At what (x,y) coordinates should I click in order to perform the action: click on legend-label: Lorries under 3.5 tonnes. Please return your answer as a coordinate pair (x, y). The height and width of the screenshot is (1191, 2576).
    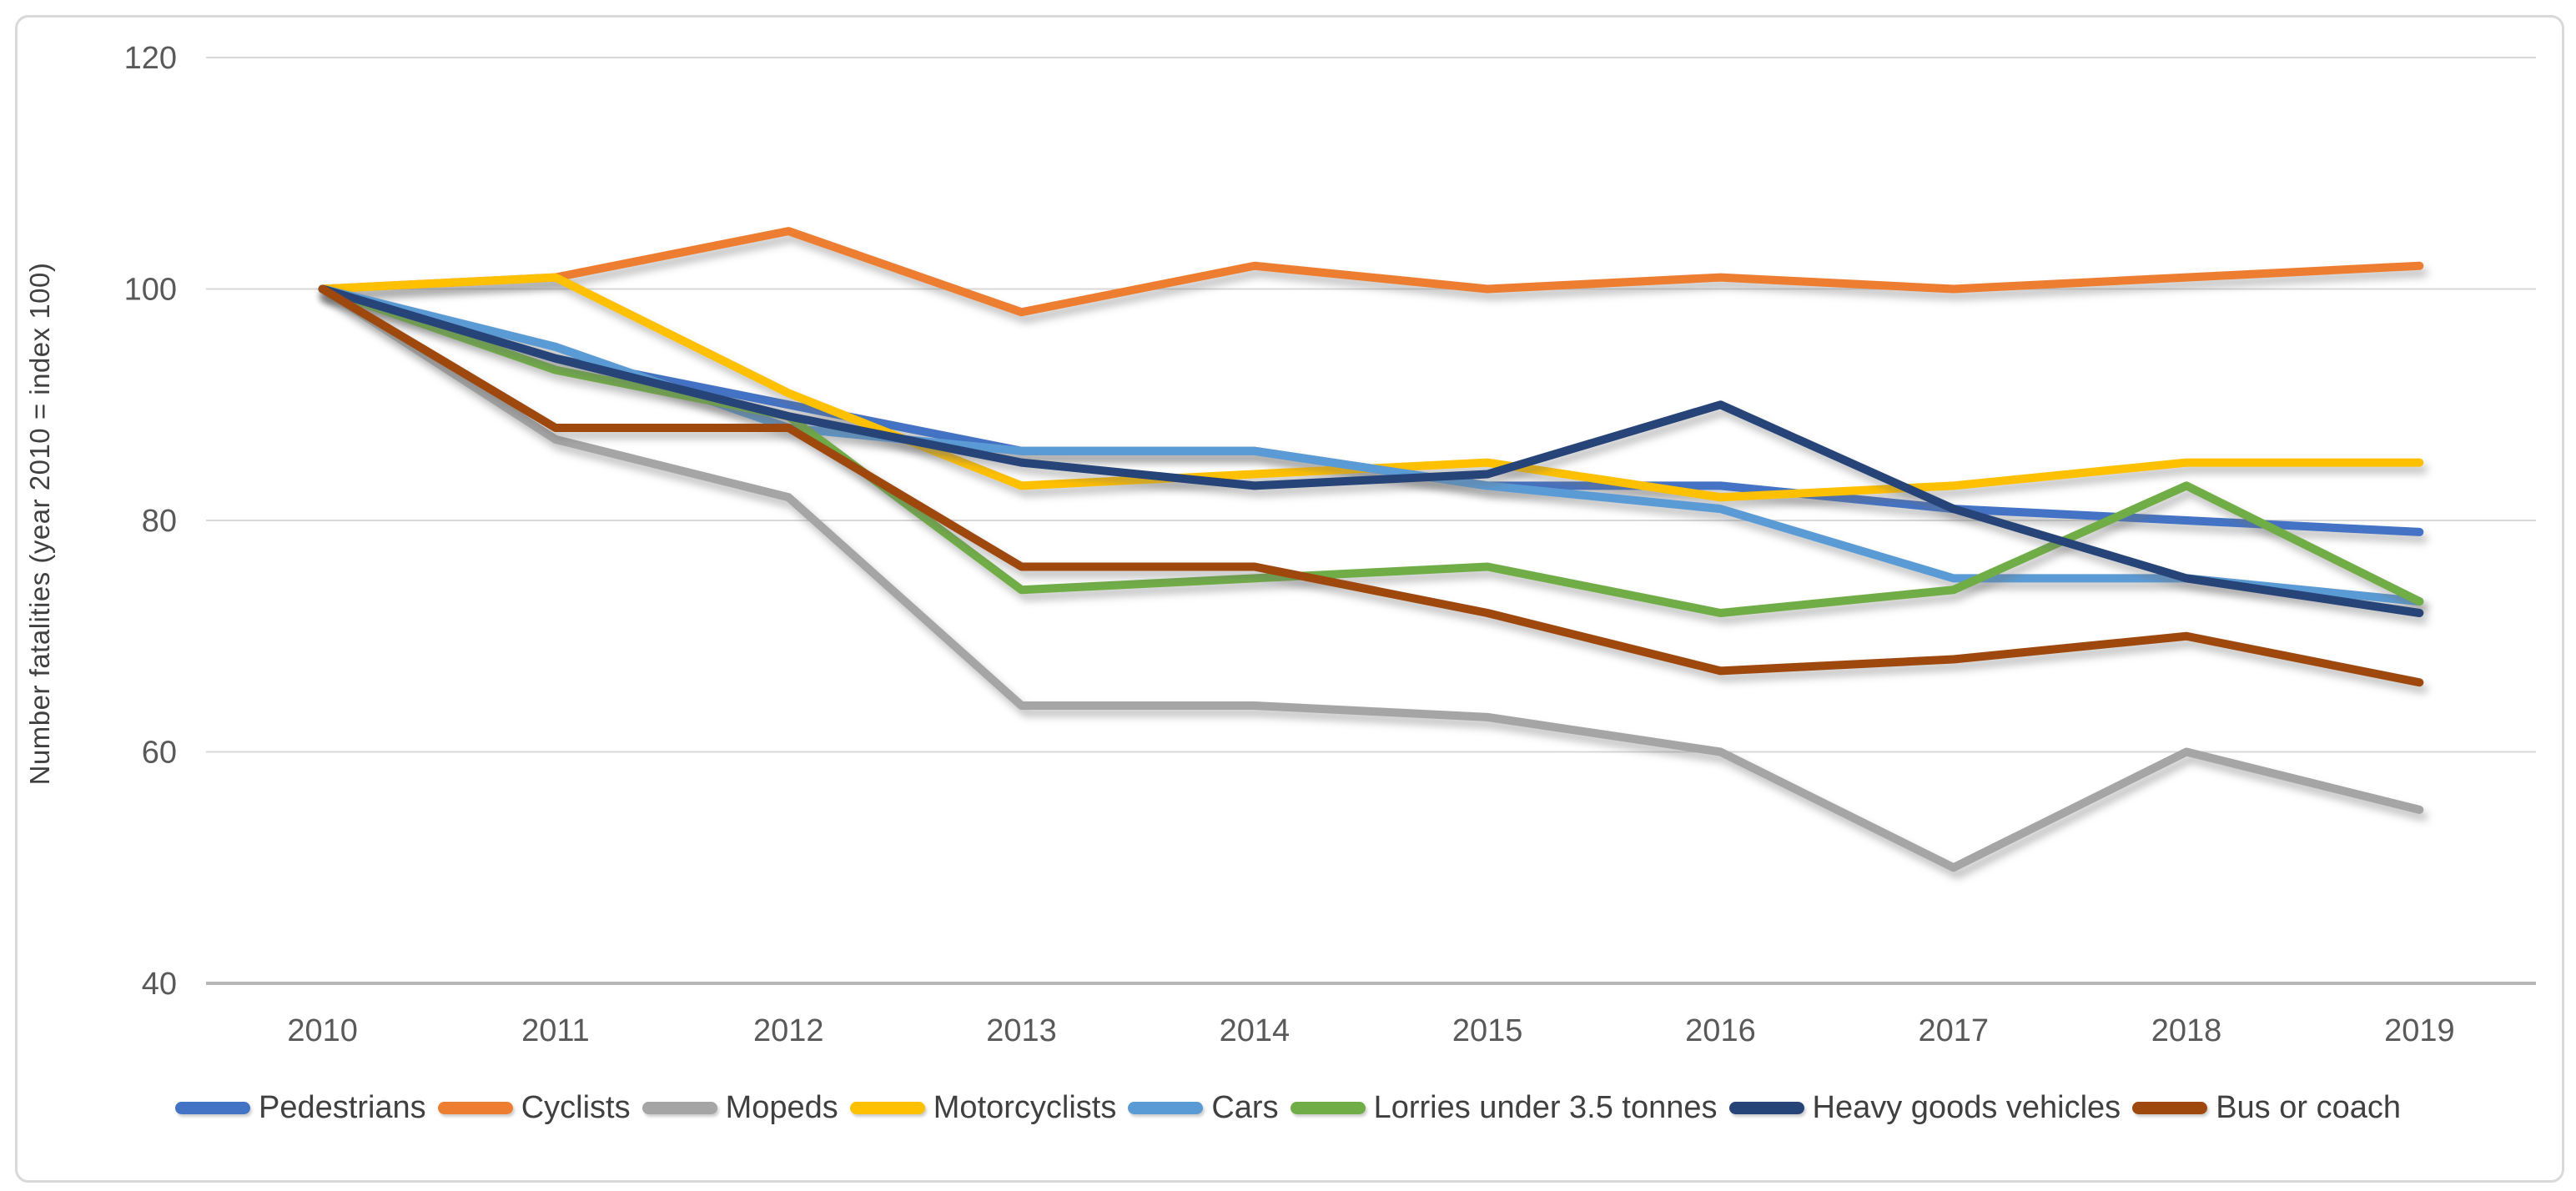
    Looking at the image, I should click on (1545, 1107).